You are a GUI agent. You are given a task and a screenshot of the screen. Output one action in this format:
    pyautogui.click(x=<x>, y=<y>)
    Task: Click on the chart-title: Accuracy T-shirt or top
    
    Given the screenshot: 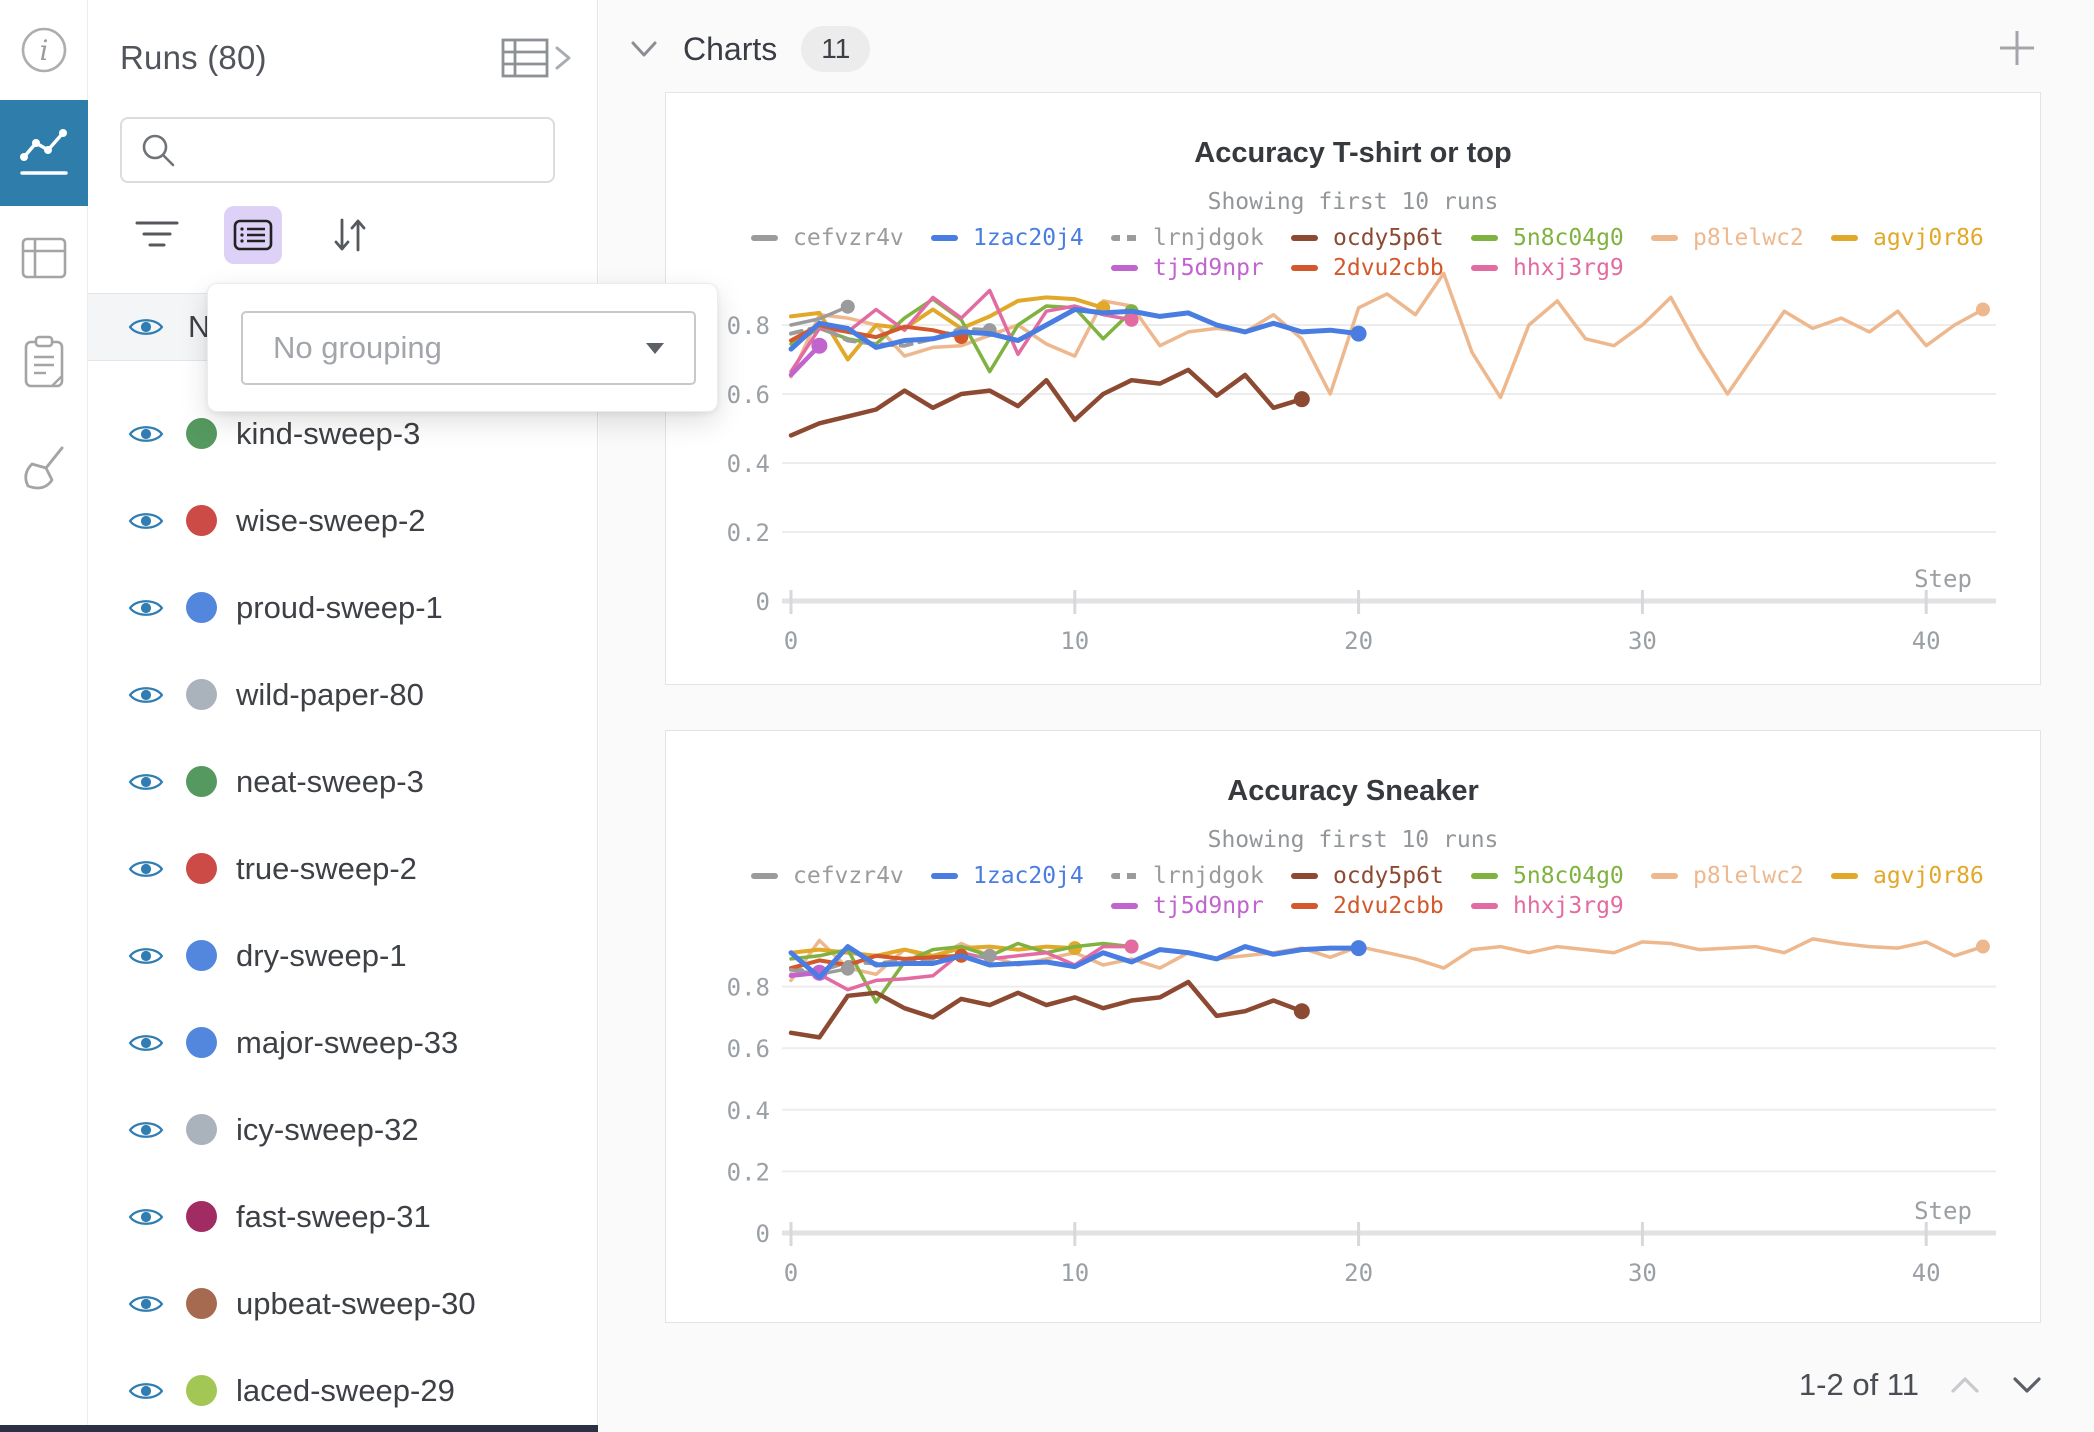 What is the action you would take?
    pyautogui.click(x=1353, y=153)
    